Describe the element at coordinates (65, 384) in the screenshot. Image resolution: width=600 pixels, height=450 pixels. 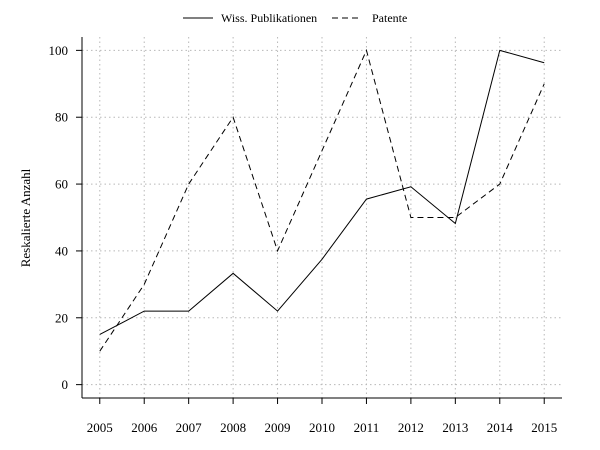
I see `y-tick-label: 0` at that location.